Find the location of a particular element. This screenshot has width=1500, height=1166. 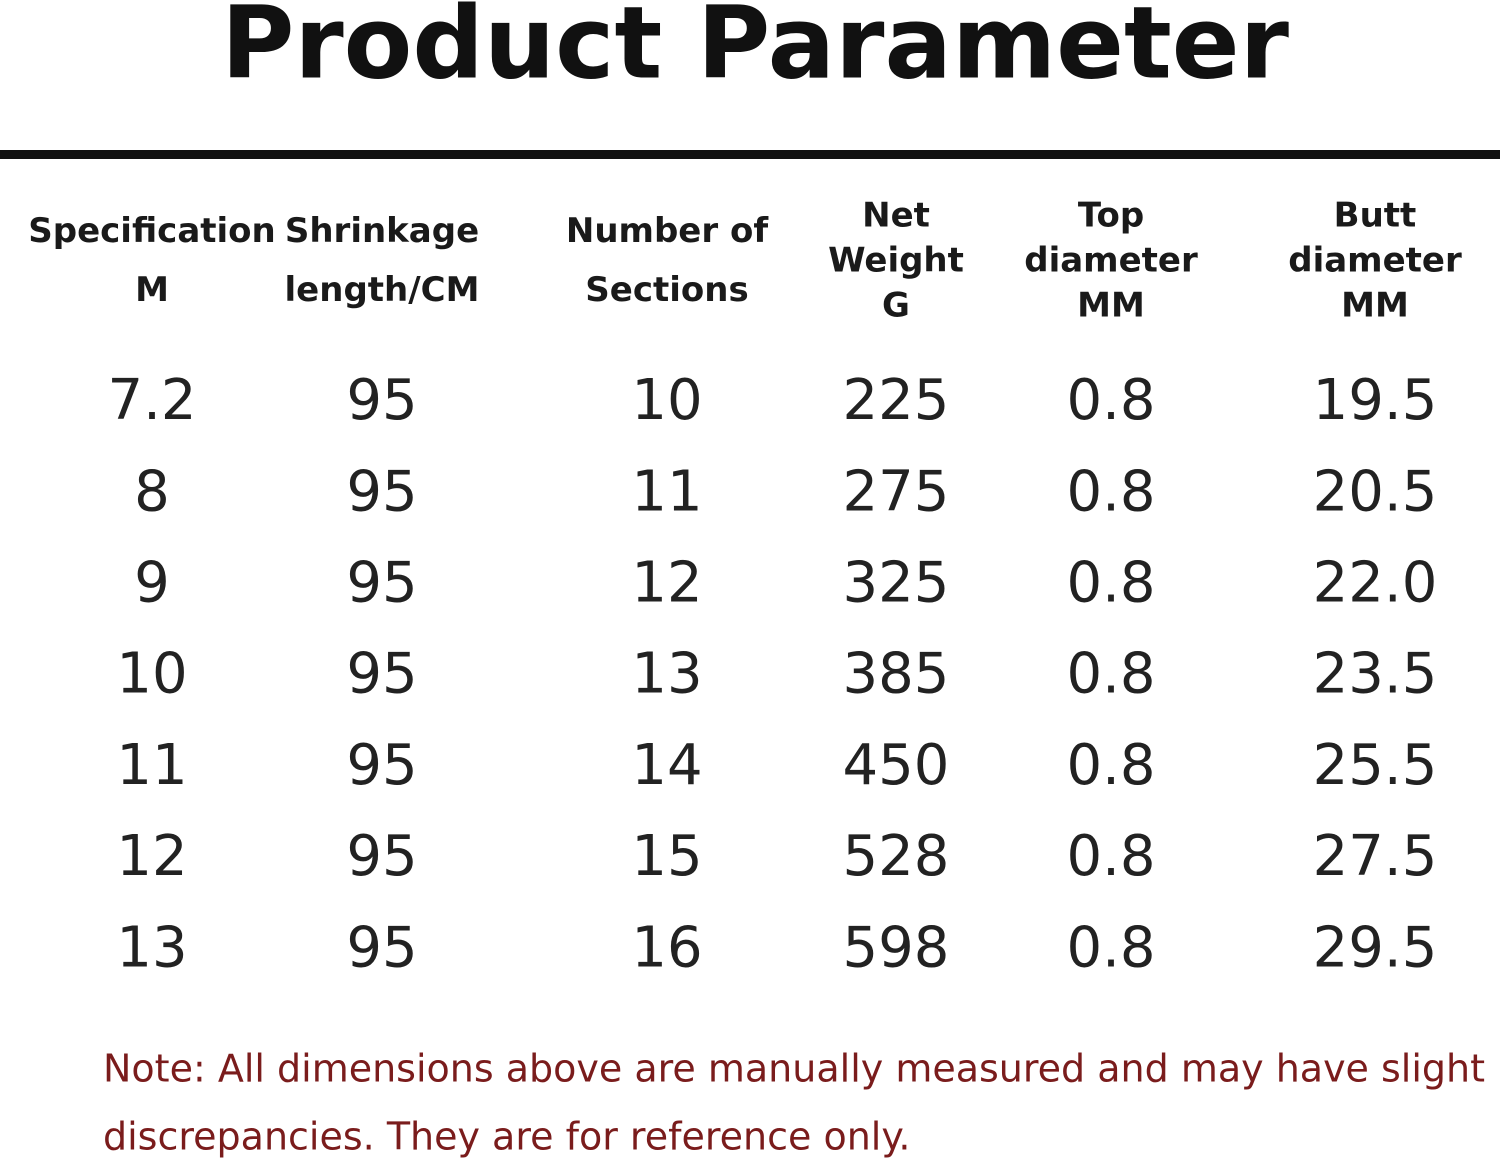

table-cell: 14 is located at coordinates (666, 765).